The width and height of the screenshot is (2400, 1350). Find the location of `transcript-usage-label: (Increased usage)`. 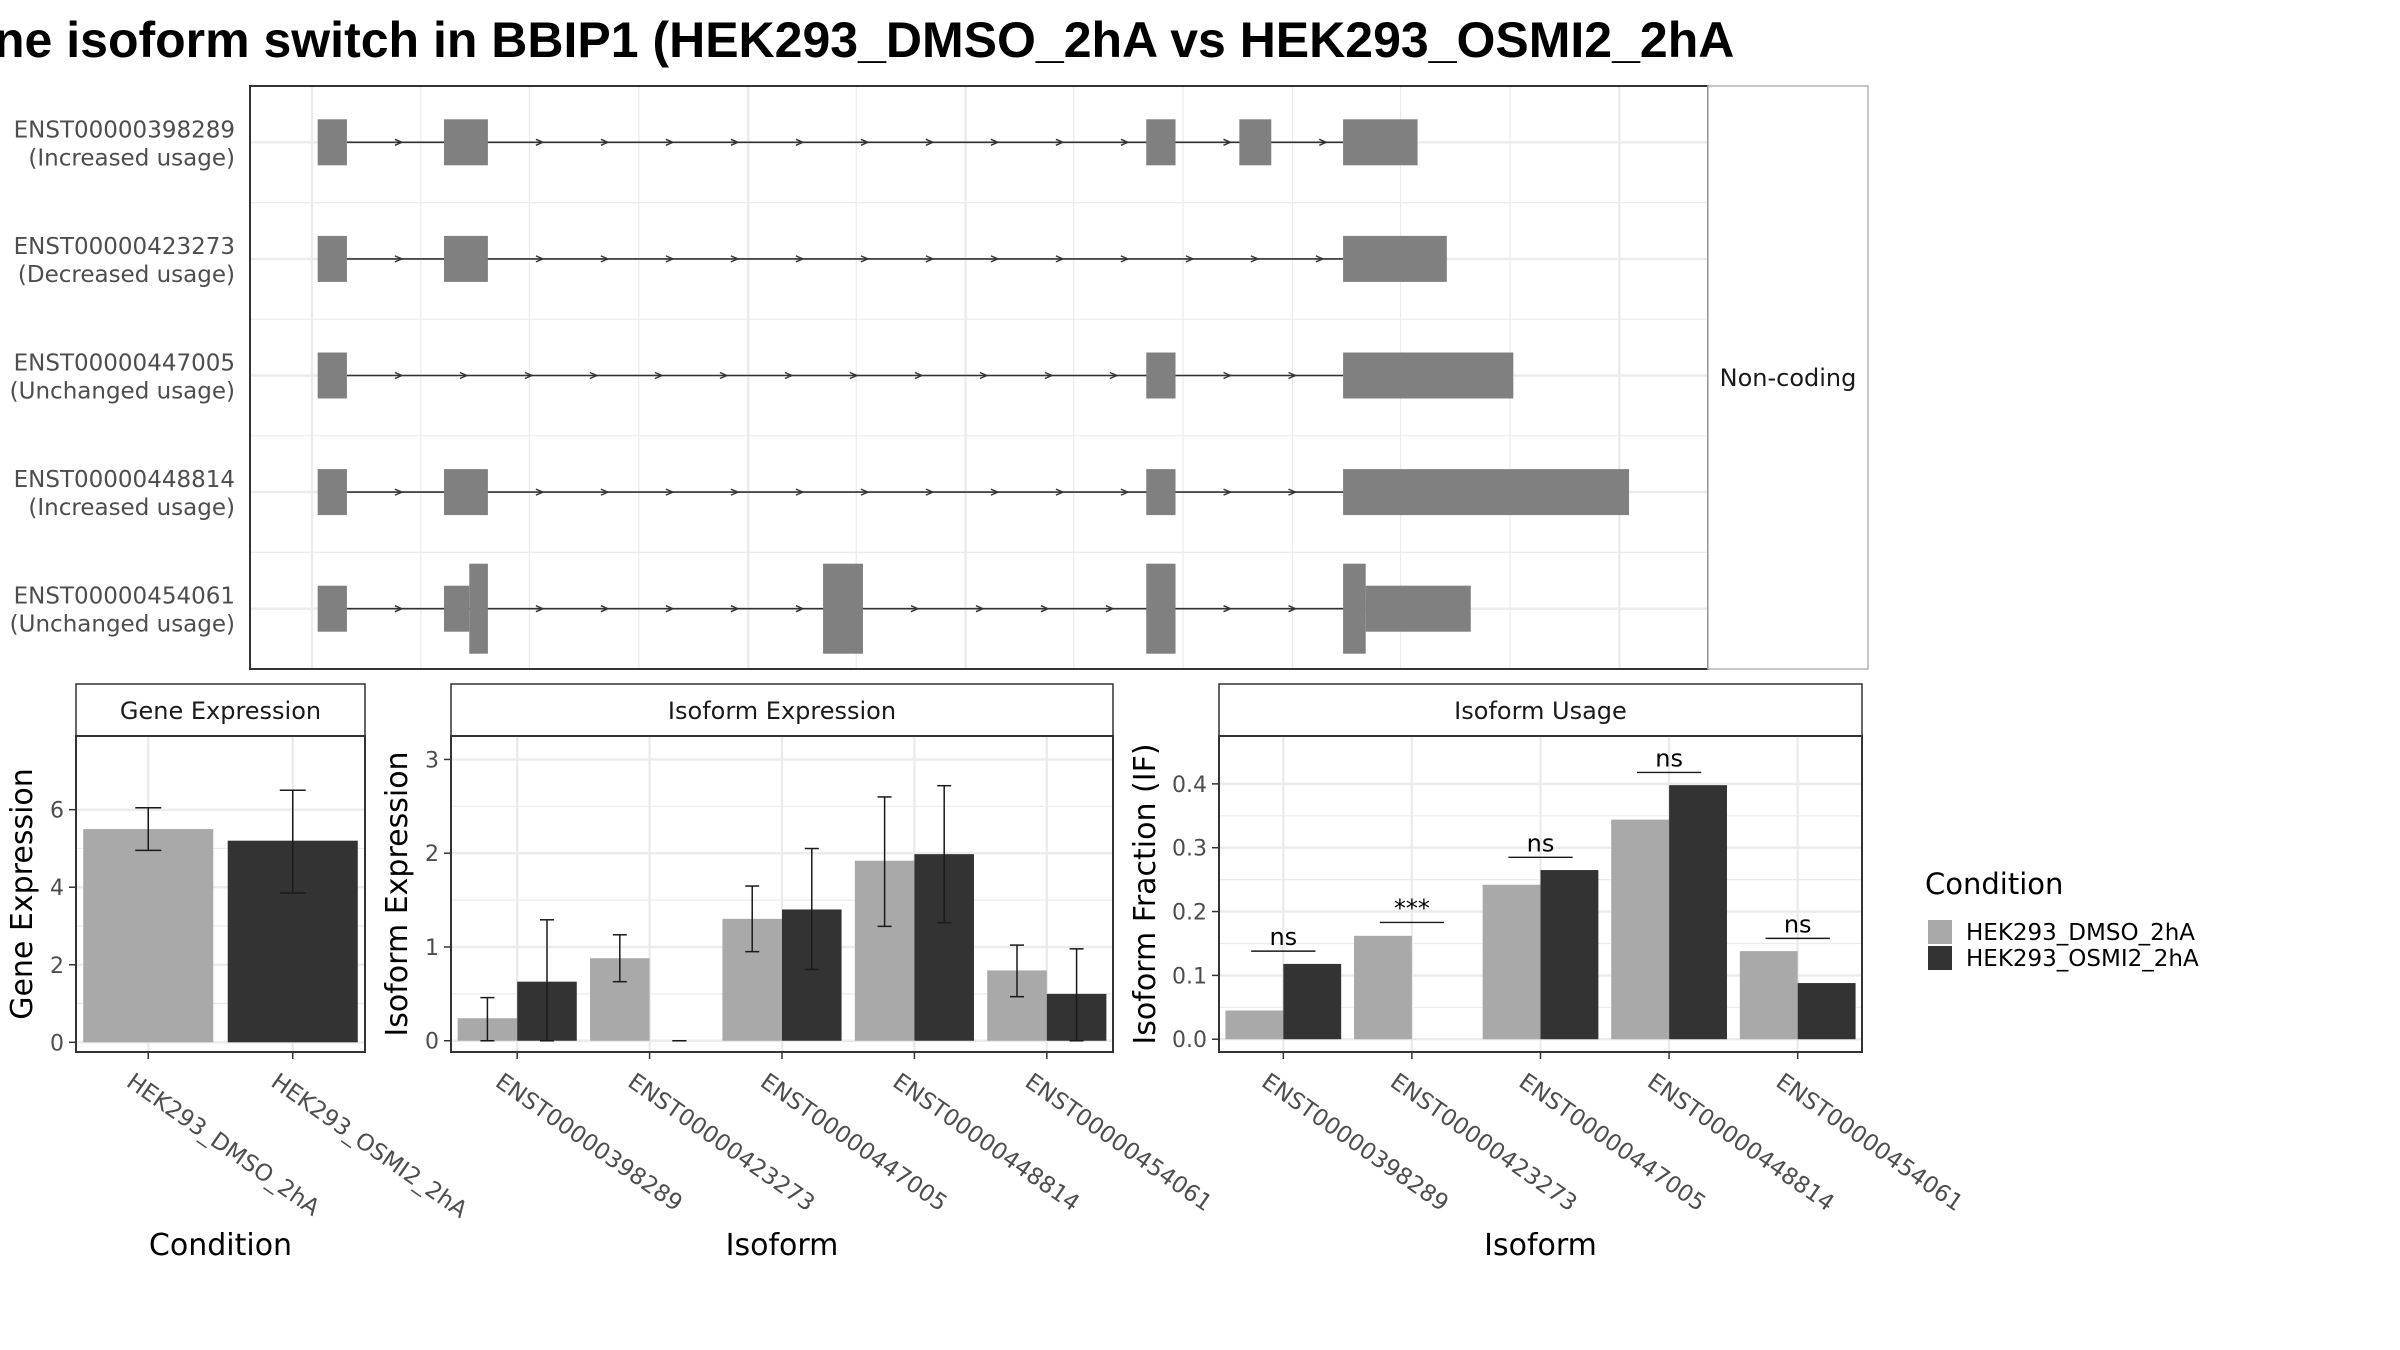

transcript-usage-label: (Increased usage) is located at coordinates (131, 508).